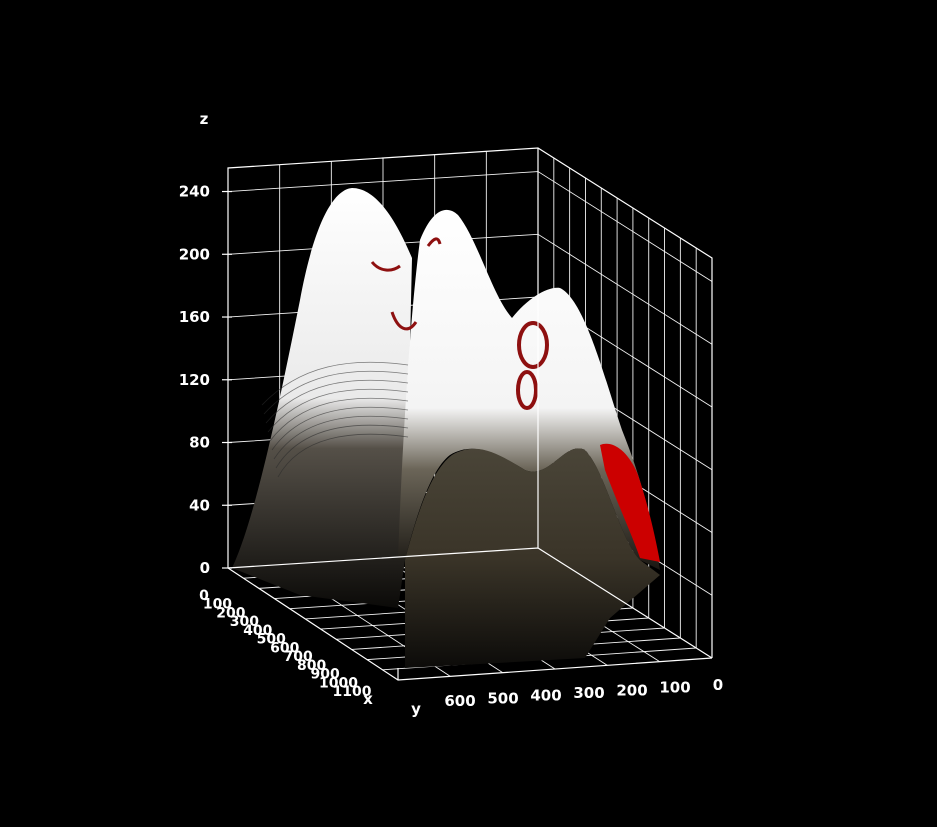 This screenshot has width=937, height=827. What do you see at coordinates (674, 688) in the screenshot?
I see `y-tick-label: 100` at bounding box center [674, 688].